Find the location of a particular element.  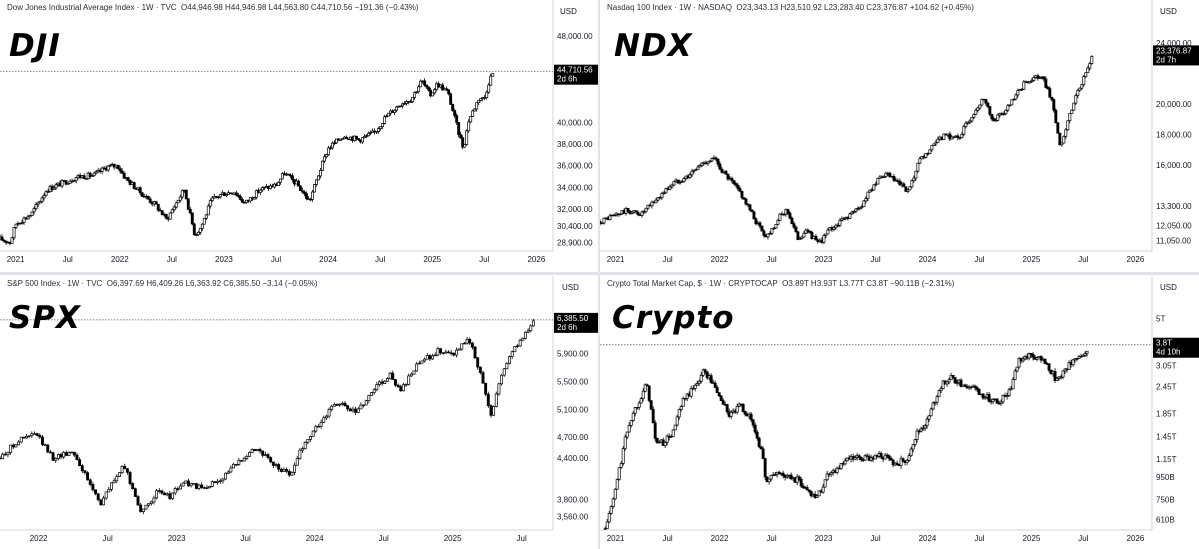

ndx-currency-label: USD is located at coordinates (1168, 11).